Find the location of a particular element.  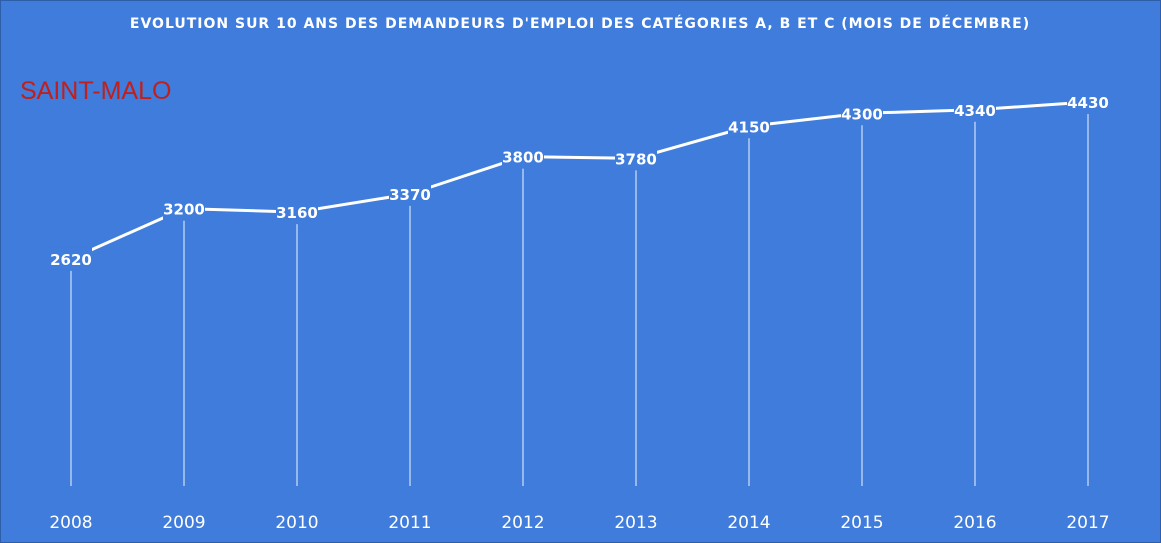

x-tick-label-2015: 2015 is located at coordinates (861, 523).